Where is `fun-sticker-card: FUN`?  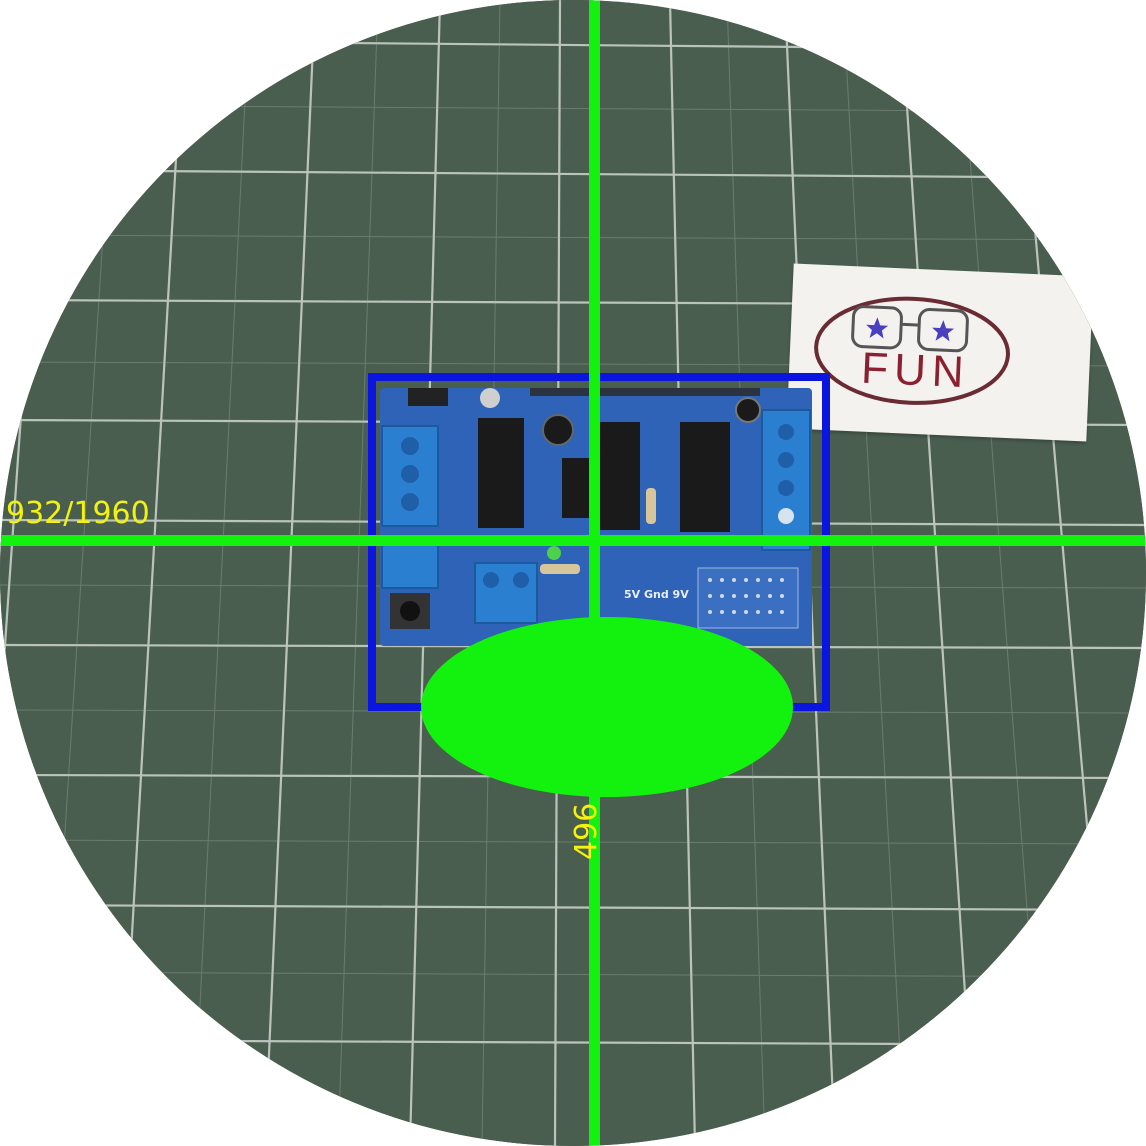
fun-sticker-card: FUN is located at coordinates (940, 352).